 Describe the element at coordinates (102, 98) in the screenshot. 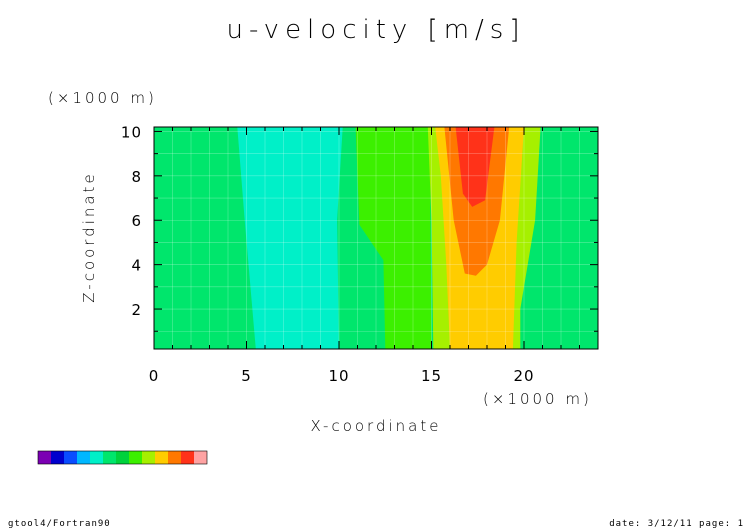

I see `y-axis-unit: (×1000 m)` at that location.